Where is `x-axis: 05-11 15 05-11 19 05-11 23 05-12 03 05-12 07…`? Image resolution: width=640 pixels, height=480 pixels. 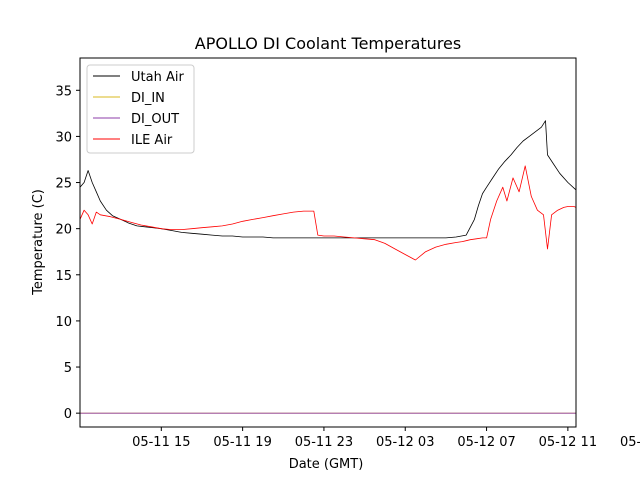
x-axis: 05-11 15 05-11 19 05-11 23 05-12 03 05-12 07… is located at coordinates (386, 438).